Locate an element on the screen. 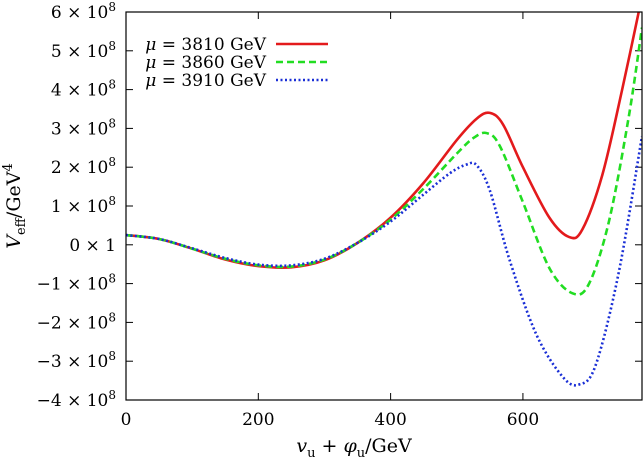  x-axis-label: vu + φu/GeV is located at coordinates (354, 447).